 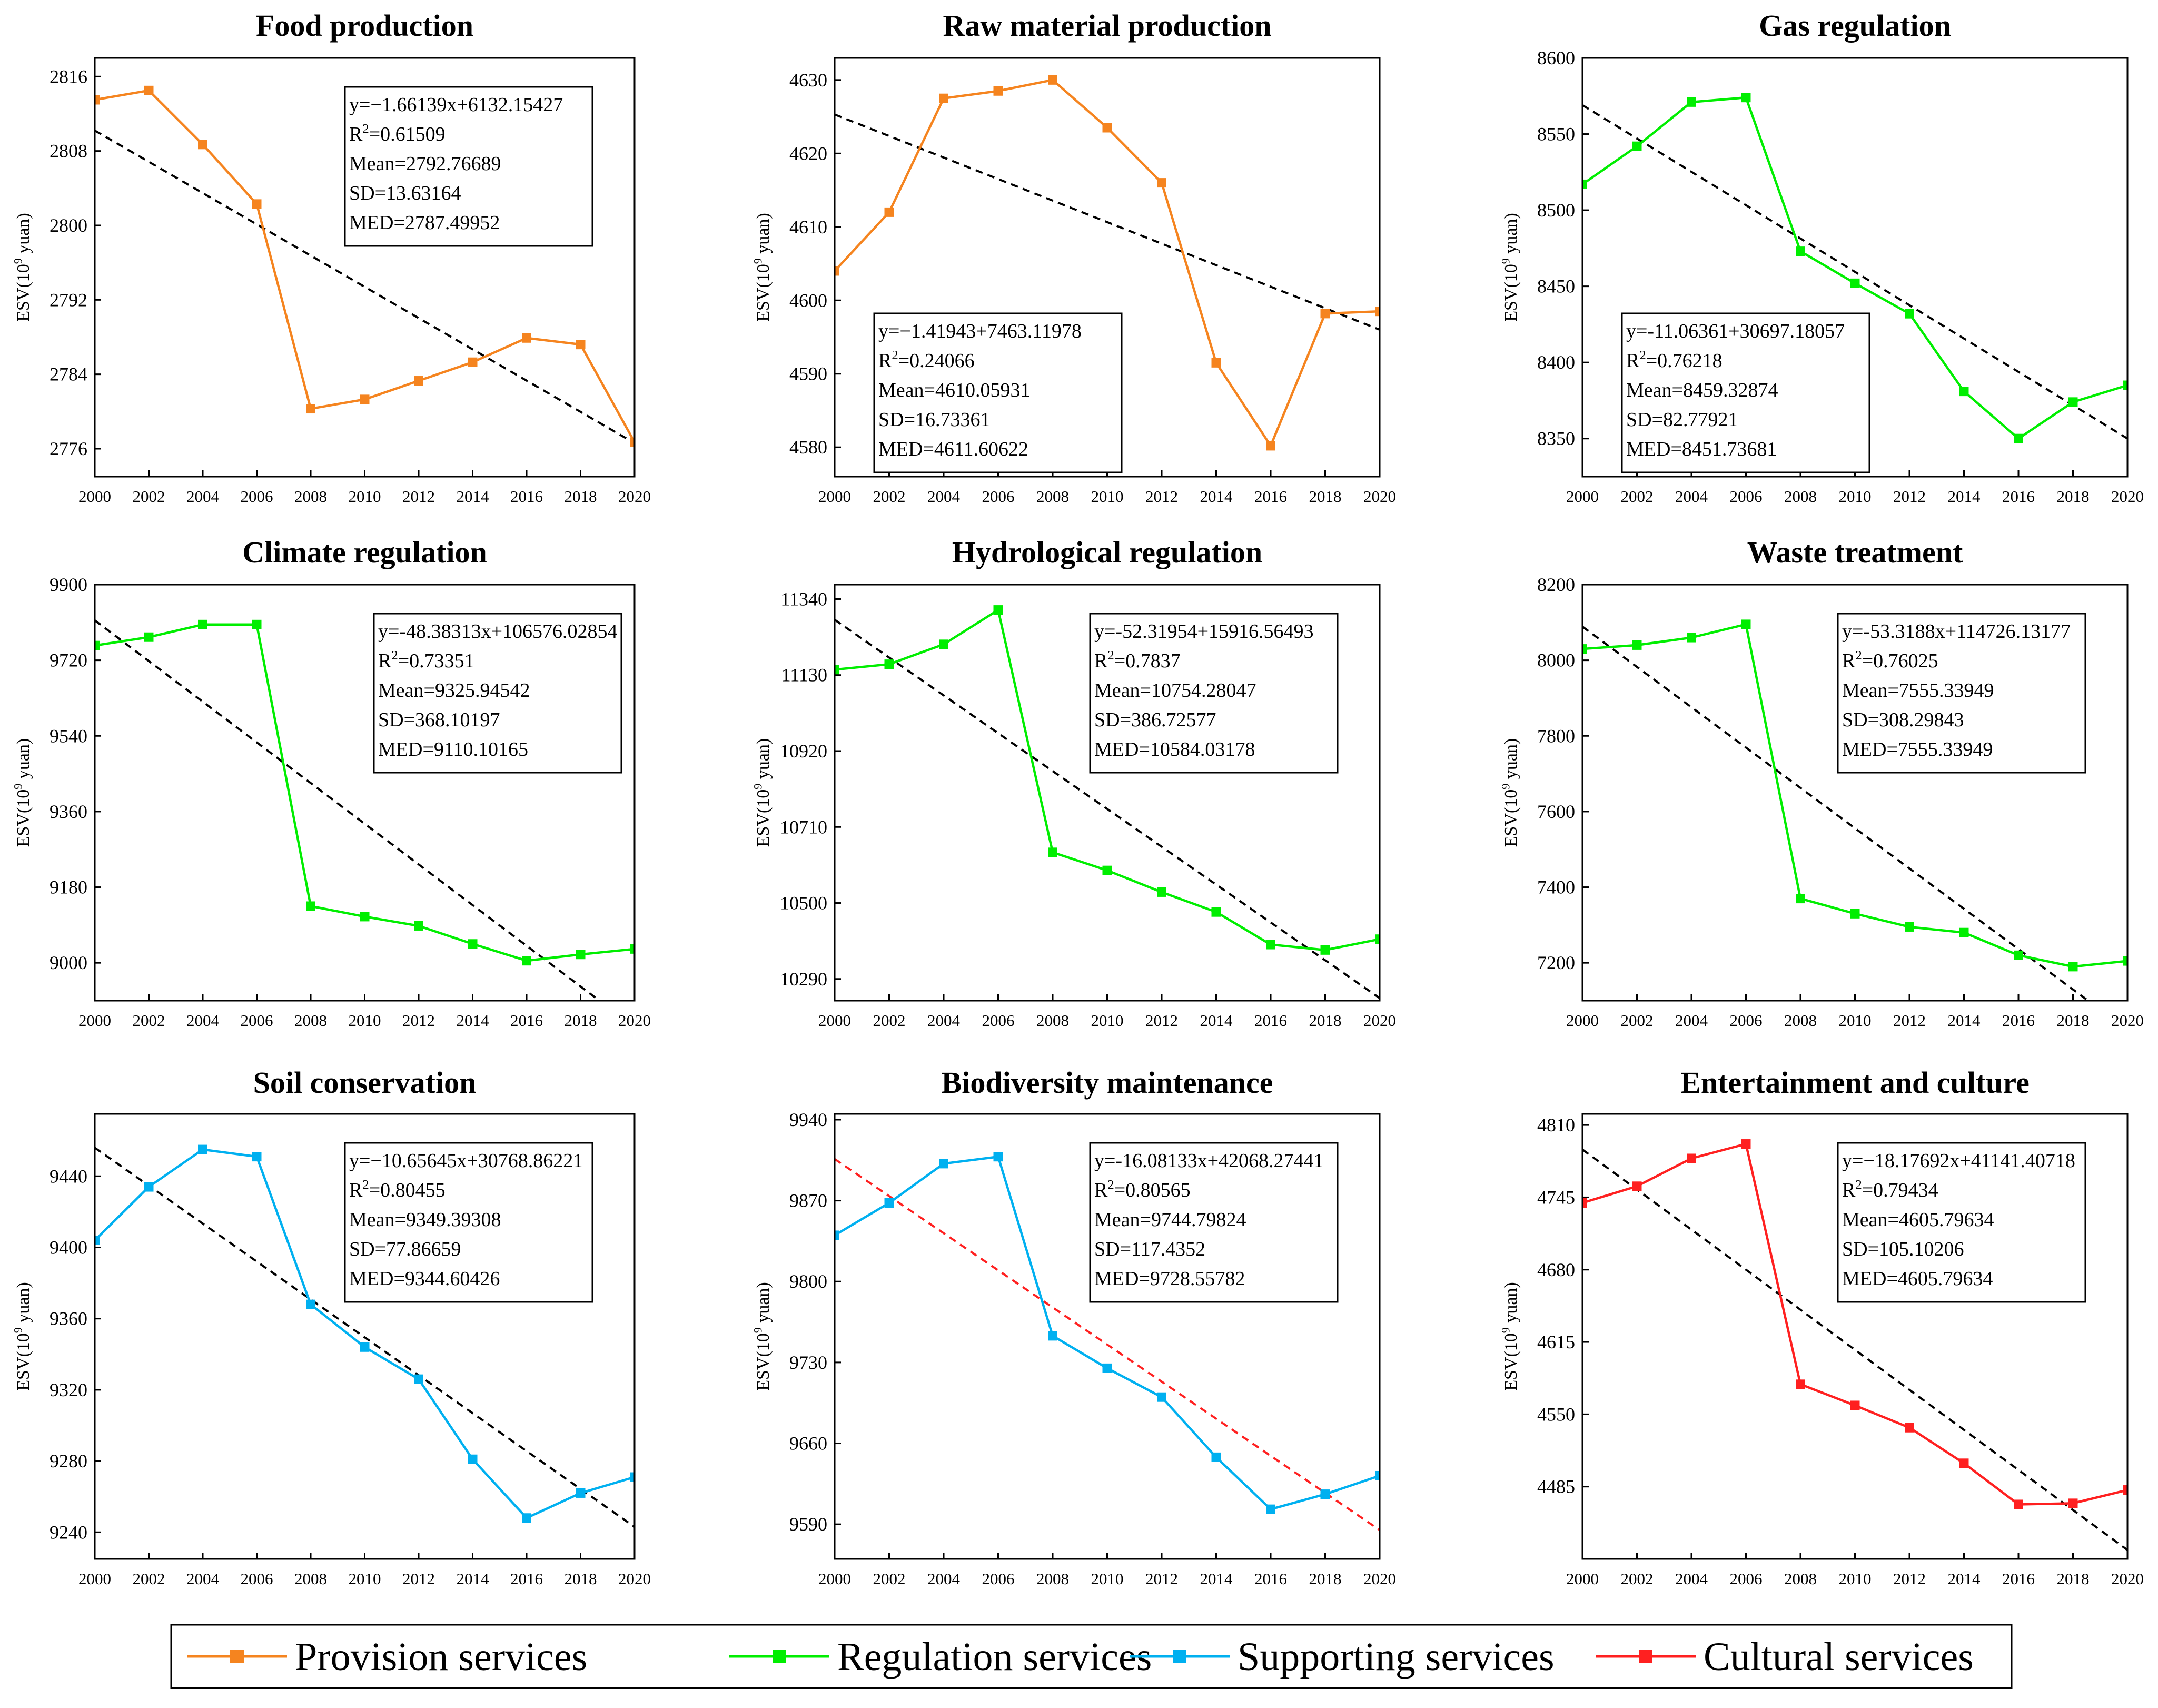 What do you see at coordinates (808, 153) in the screenshot?
I see `y-tick-label: 4620` at bounding box center [808, 153].